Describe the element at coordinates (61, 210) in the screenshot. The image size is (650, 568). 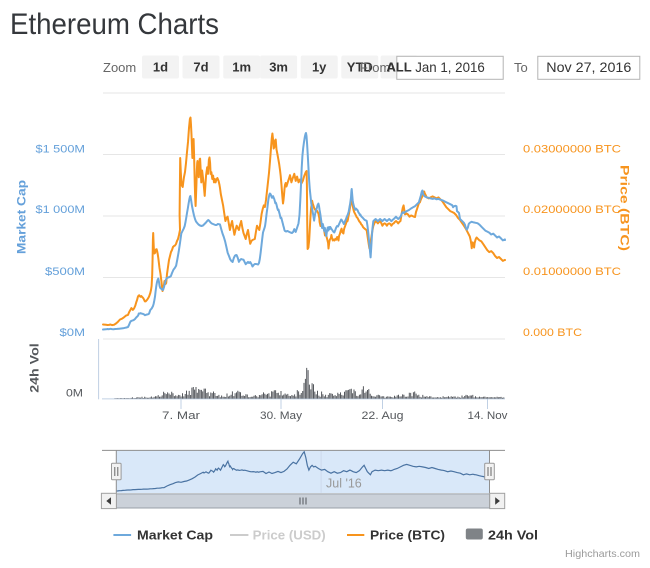
I see `svg-text: $1 000M` at that location.